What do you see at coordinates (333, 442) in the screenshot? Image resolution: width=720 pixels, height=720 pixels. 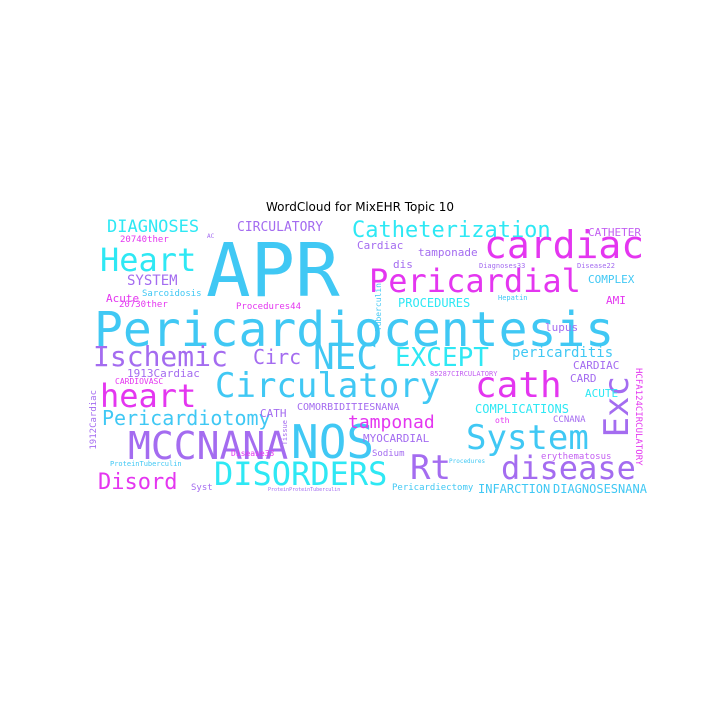 I see `word: NOS` at bounding box center [333, 442].